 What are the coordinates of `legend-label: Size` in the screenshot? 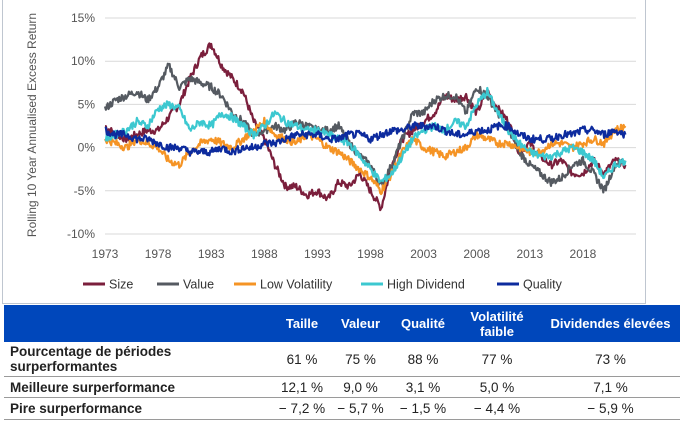 It's located at (121, 285).